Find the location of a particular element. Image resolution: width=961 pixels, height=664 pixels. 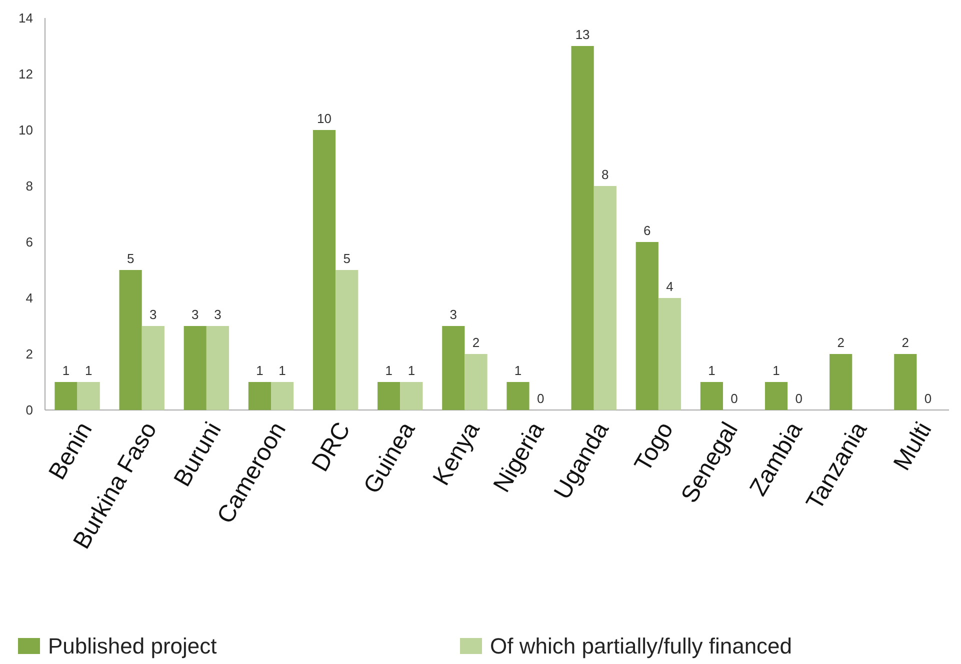

y-tick-label: 0 is located at coordinates (29, 410).